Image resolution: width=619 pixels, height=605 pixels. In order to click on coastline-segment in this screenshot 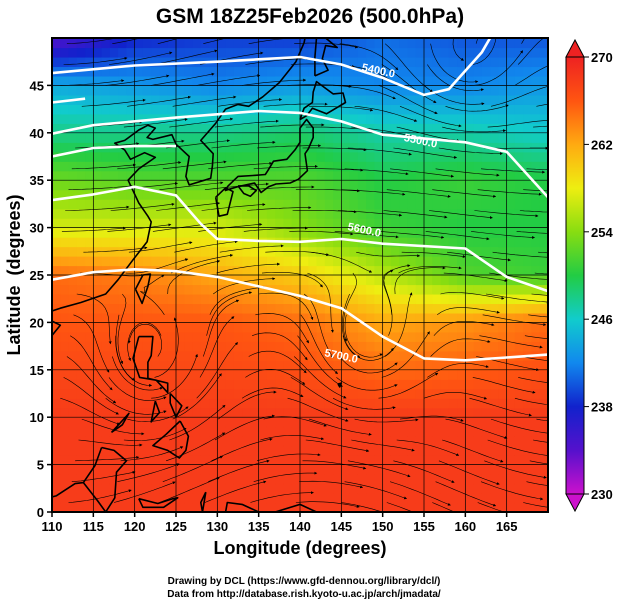, I will do `click(90, 479)`.